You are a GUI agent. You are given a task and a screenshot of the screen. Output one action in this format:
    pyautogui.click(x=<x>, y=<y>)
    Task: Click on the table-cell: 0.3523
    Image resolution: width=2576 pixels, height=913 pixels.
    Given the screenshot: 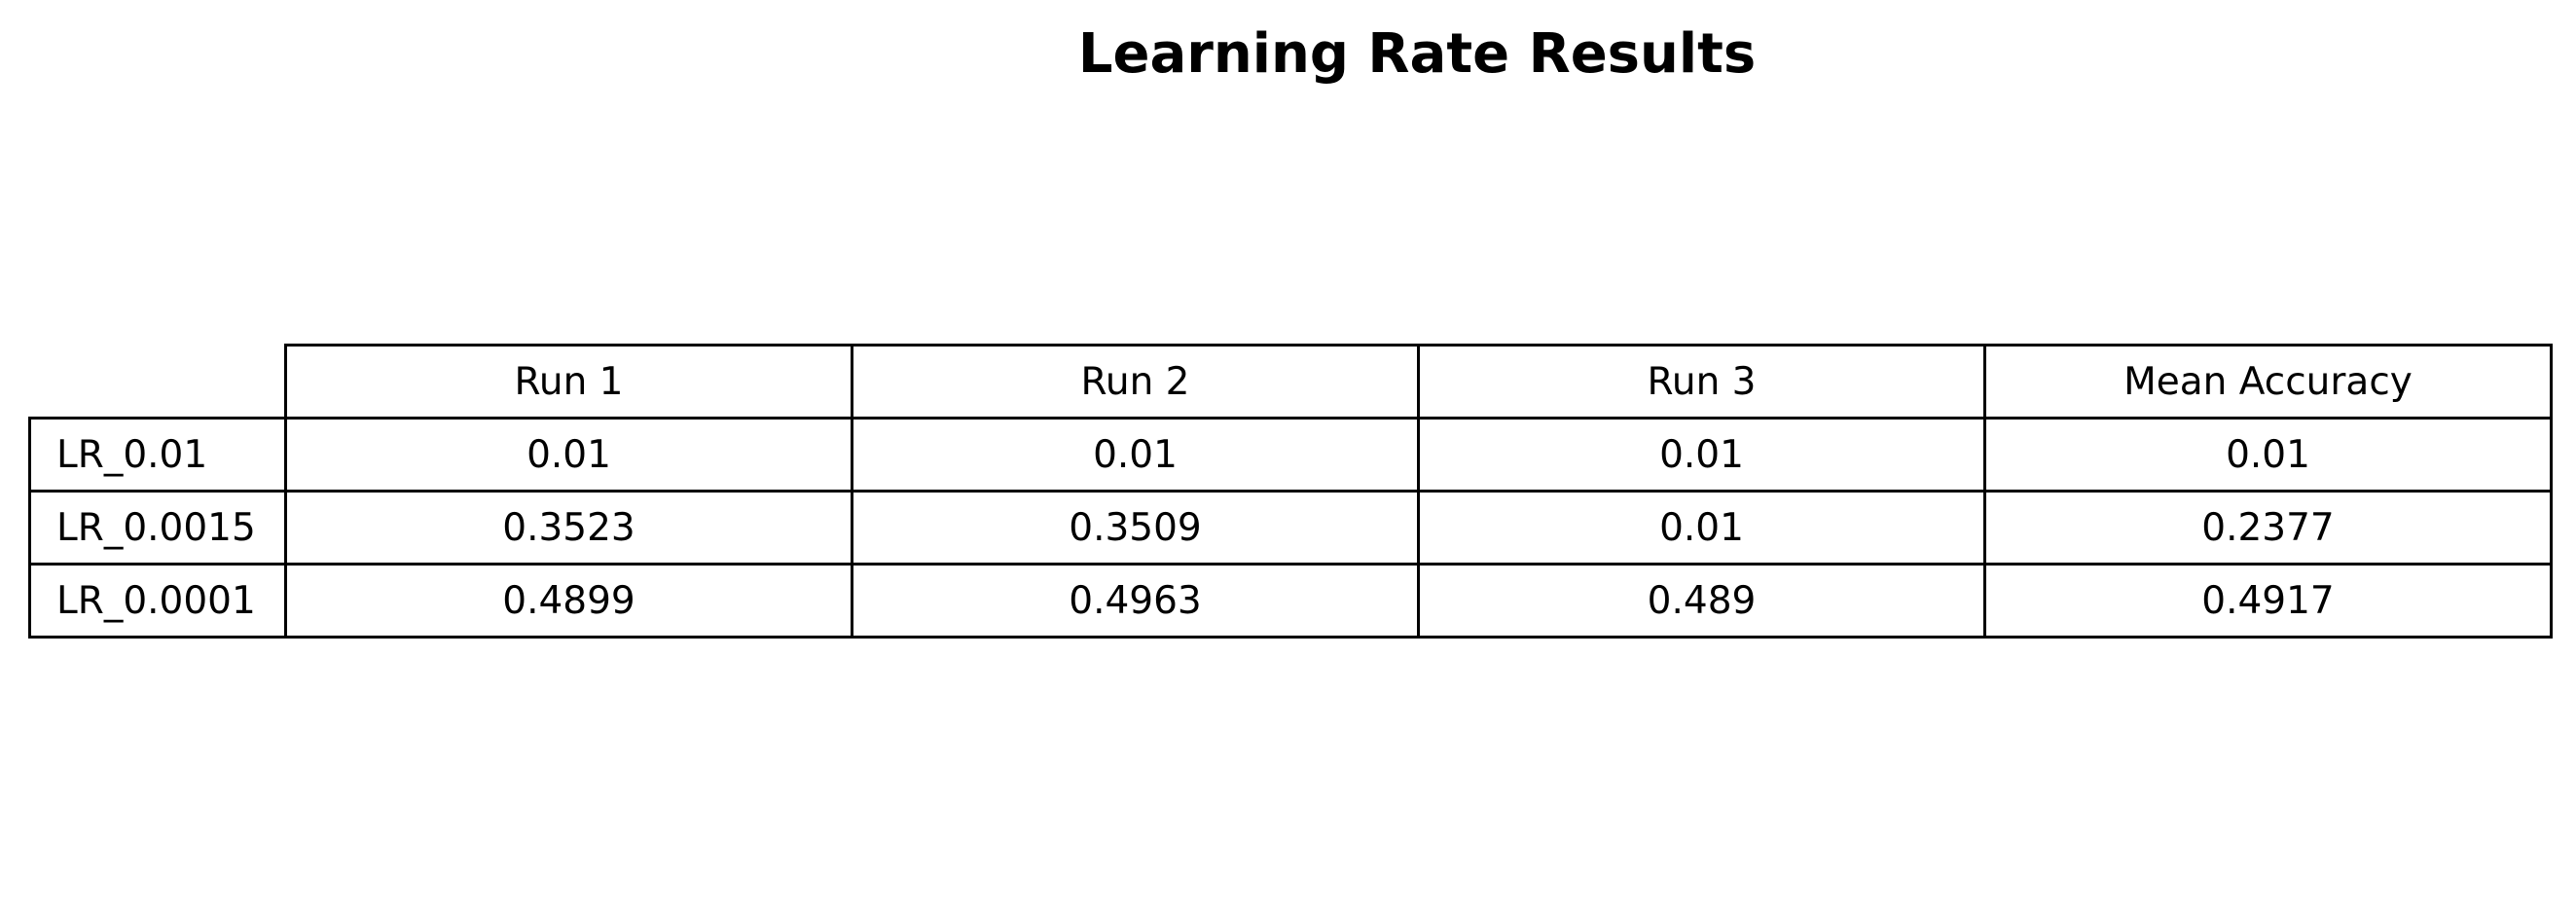 What is the action you would take?
    pyautogui.click(x=568, y=528)
    